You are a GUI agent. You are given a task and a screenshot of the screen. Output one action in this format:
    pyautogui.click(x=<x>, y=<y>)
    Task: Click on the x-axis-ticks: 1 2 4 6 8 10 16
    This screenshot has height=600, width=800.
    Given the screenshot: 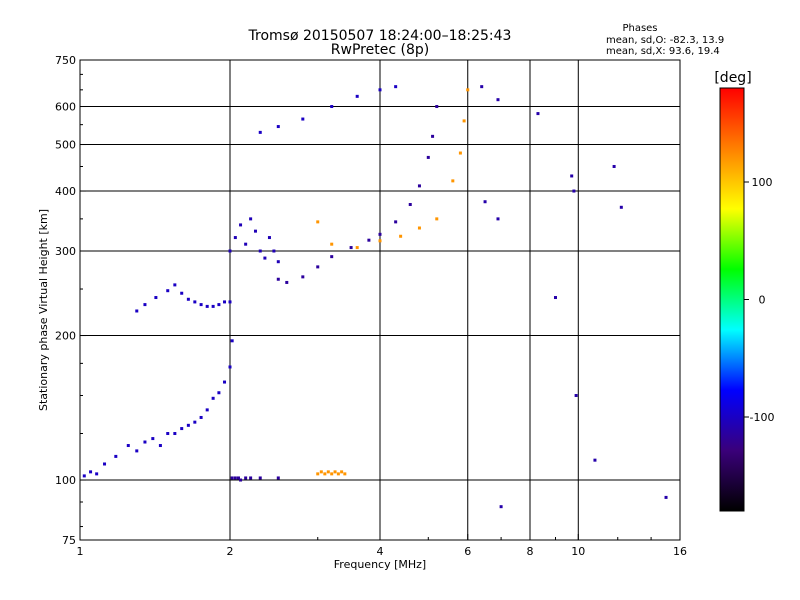 What is the action you would take?
    pyautogui.click(x=382, y=546)
    